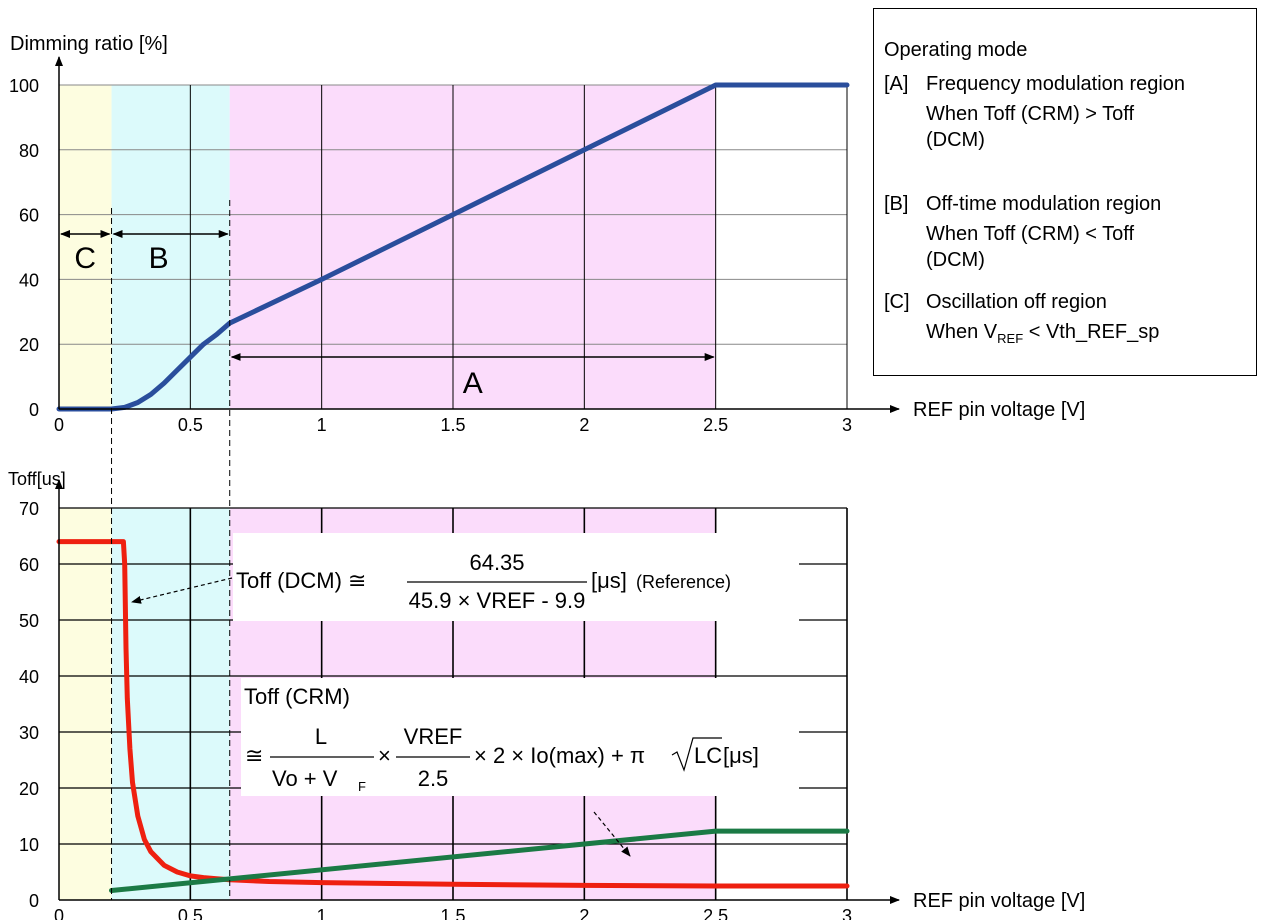  I want to click on y-tick-label-1-20: 20, so click(29, 345).